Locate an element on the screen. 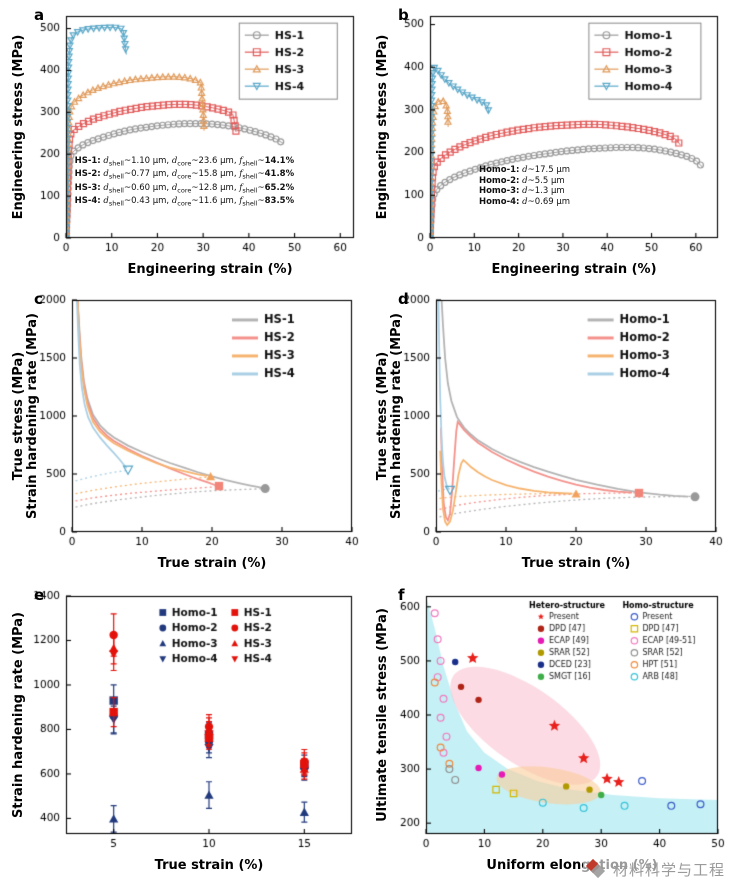 This screenshot has width=737, height=889. annotation-line: Homo-2: d~5.5 μm is located at coordinates (521, 180).